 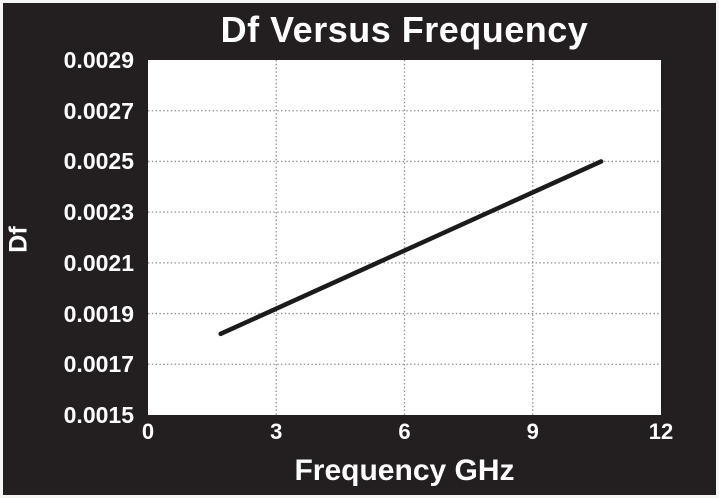 I want to click on x-tick-label: 3, so click(x=276, y=431).